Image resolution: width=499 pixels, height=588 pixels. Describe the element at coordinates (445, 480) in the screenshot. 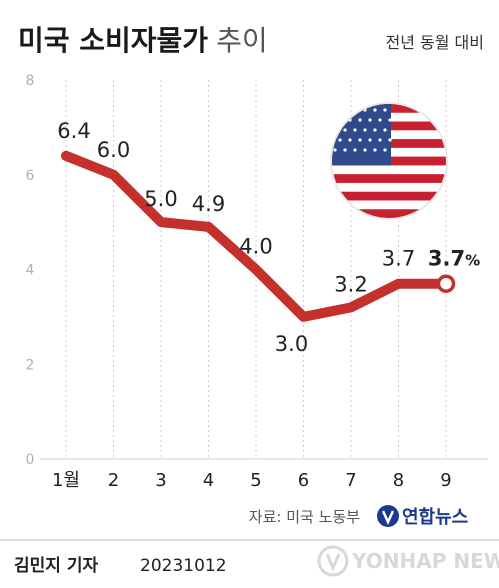

I see `x-tick-label: 9` at that location.